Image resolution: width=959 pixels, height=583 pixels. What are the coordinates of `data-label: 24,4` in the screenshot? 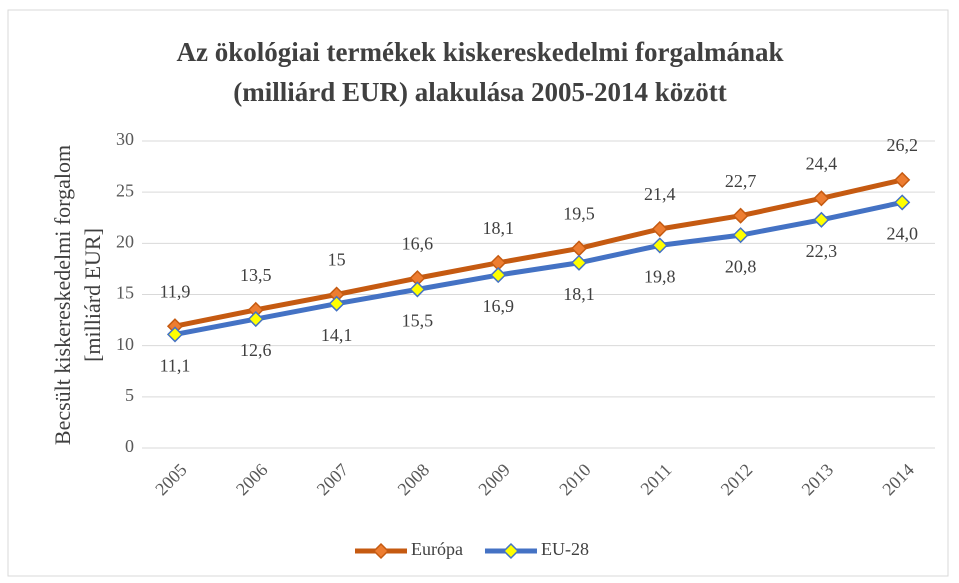 It's located at (822, 163).